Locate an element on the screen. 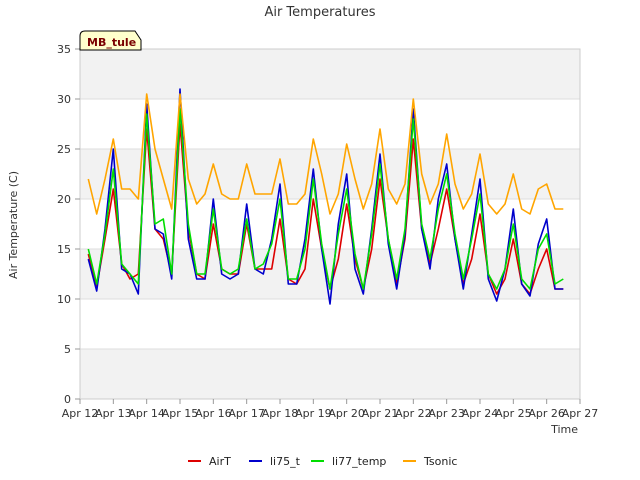 The width and height of the screenshot is (640, 480). y-tick-label: 15 is located at coordinates (64, 249).